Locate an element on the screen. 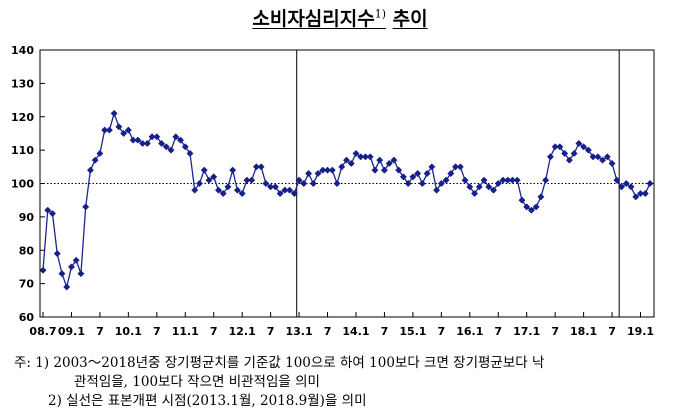 The width and height of the screenshot is (680, 414). y-tick-label: 130 is located at coordinates (22, 83).